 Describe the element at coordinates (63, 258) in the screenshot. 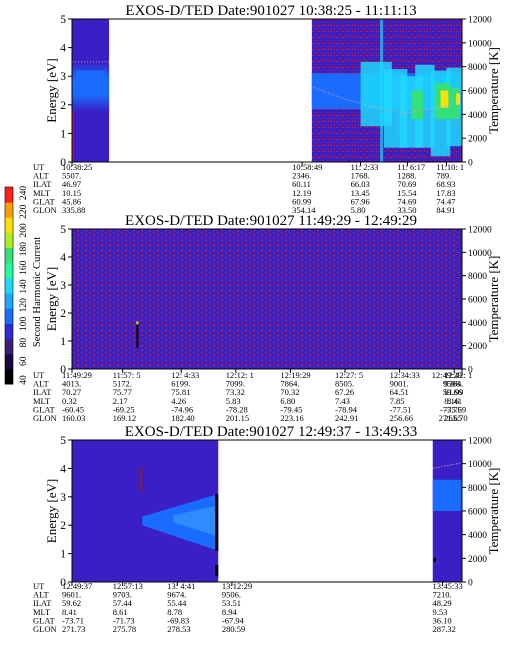

I see `y-tick-label: 4` at that location.